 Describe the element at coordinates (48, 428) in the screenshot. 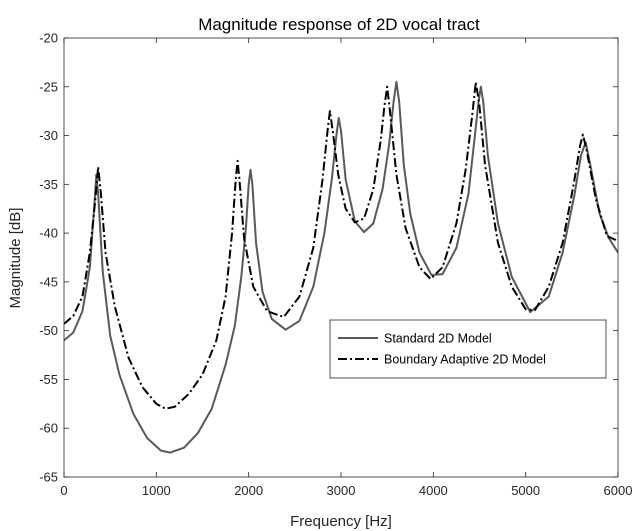

I see `y-tick-label: -60` at that location.